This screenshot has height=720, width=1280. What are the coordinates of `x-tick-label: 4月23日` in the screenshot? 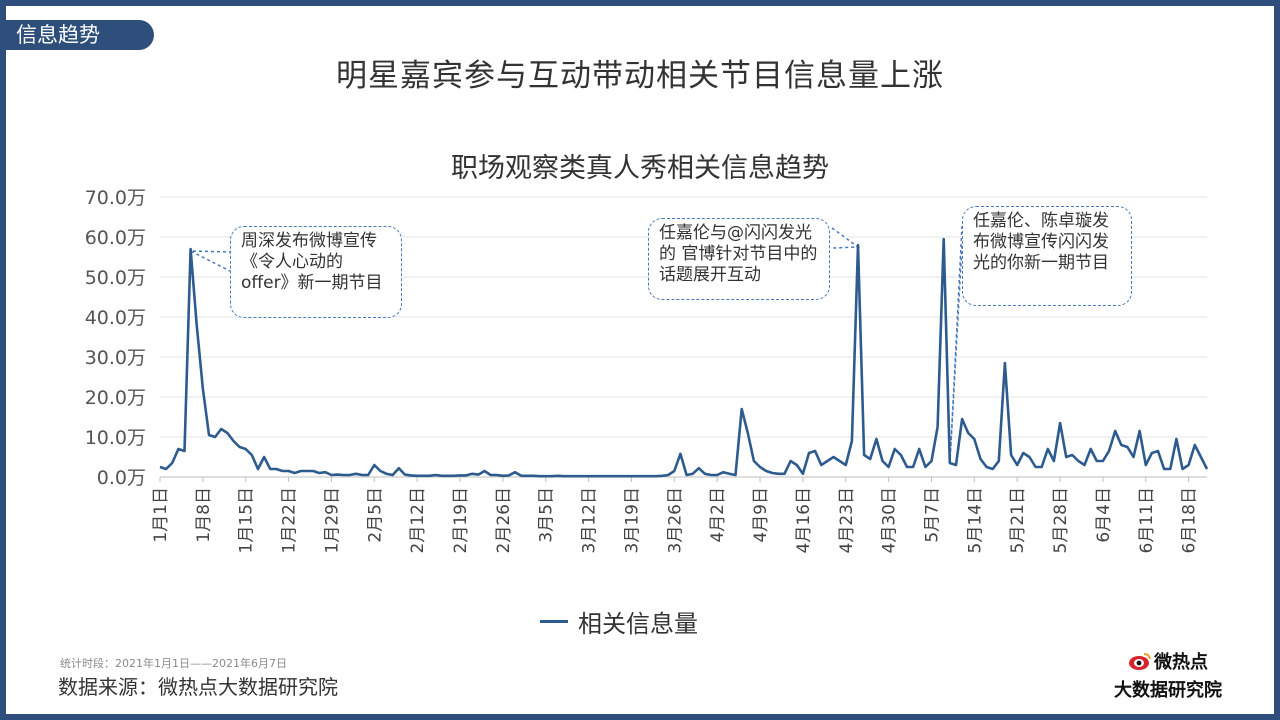 It's located at (847, 520).